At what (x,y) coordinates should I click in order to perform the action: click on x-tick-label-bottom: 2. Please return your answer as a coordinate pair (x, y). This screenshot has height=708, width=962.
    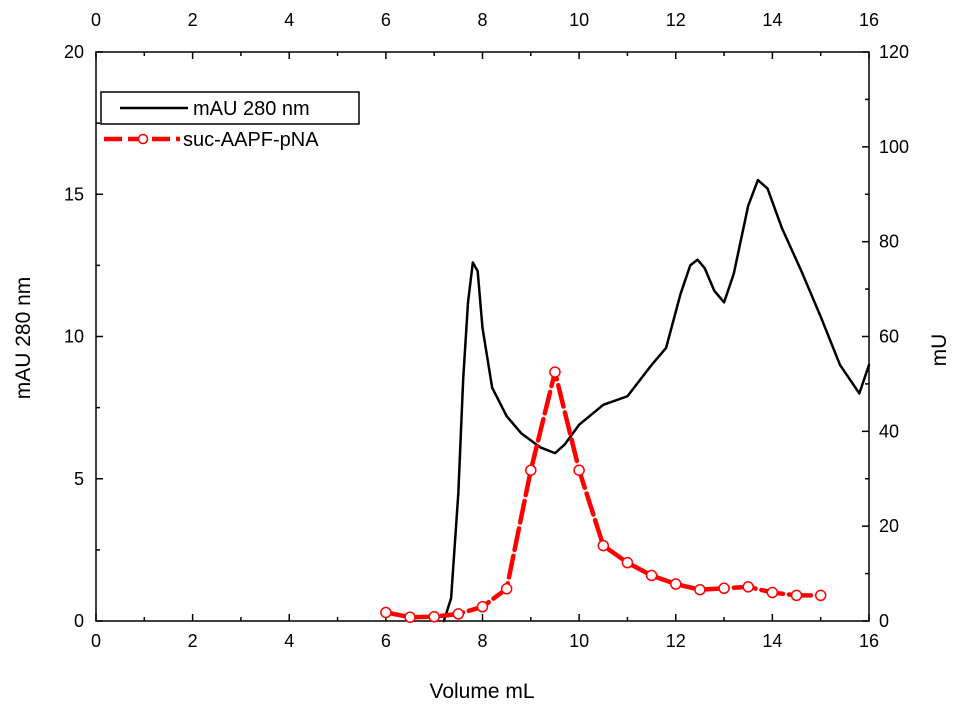
    Looking at the image, I should click on (193, 641).